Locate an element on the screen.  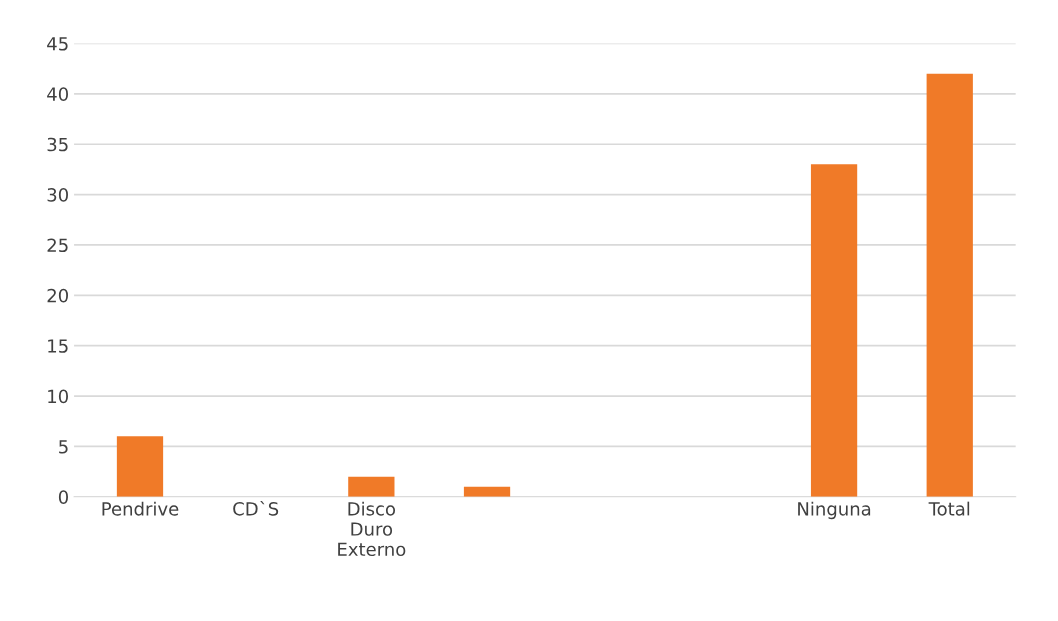
y-tick-label: 0 is located at coordinates (63, 497).